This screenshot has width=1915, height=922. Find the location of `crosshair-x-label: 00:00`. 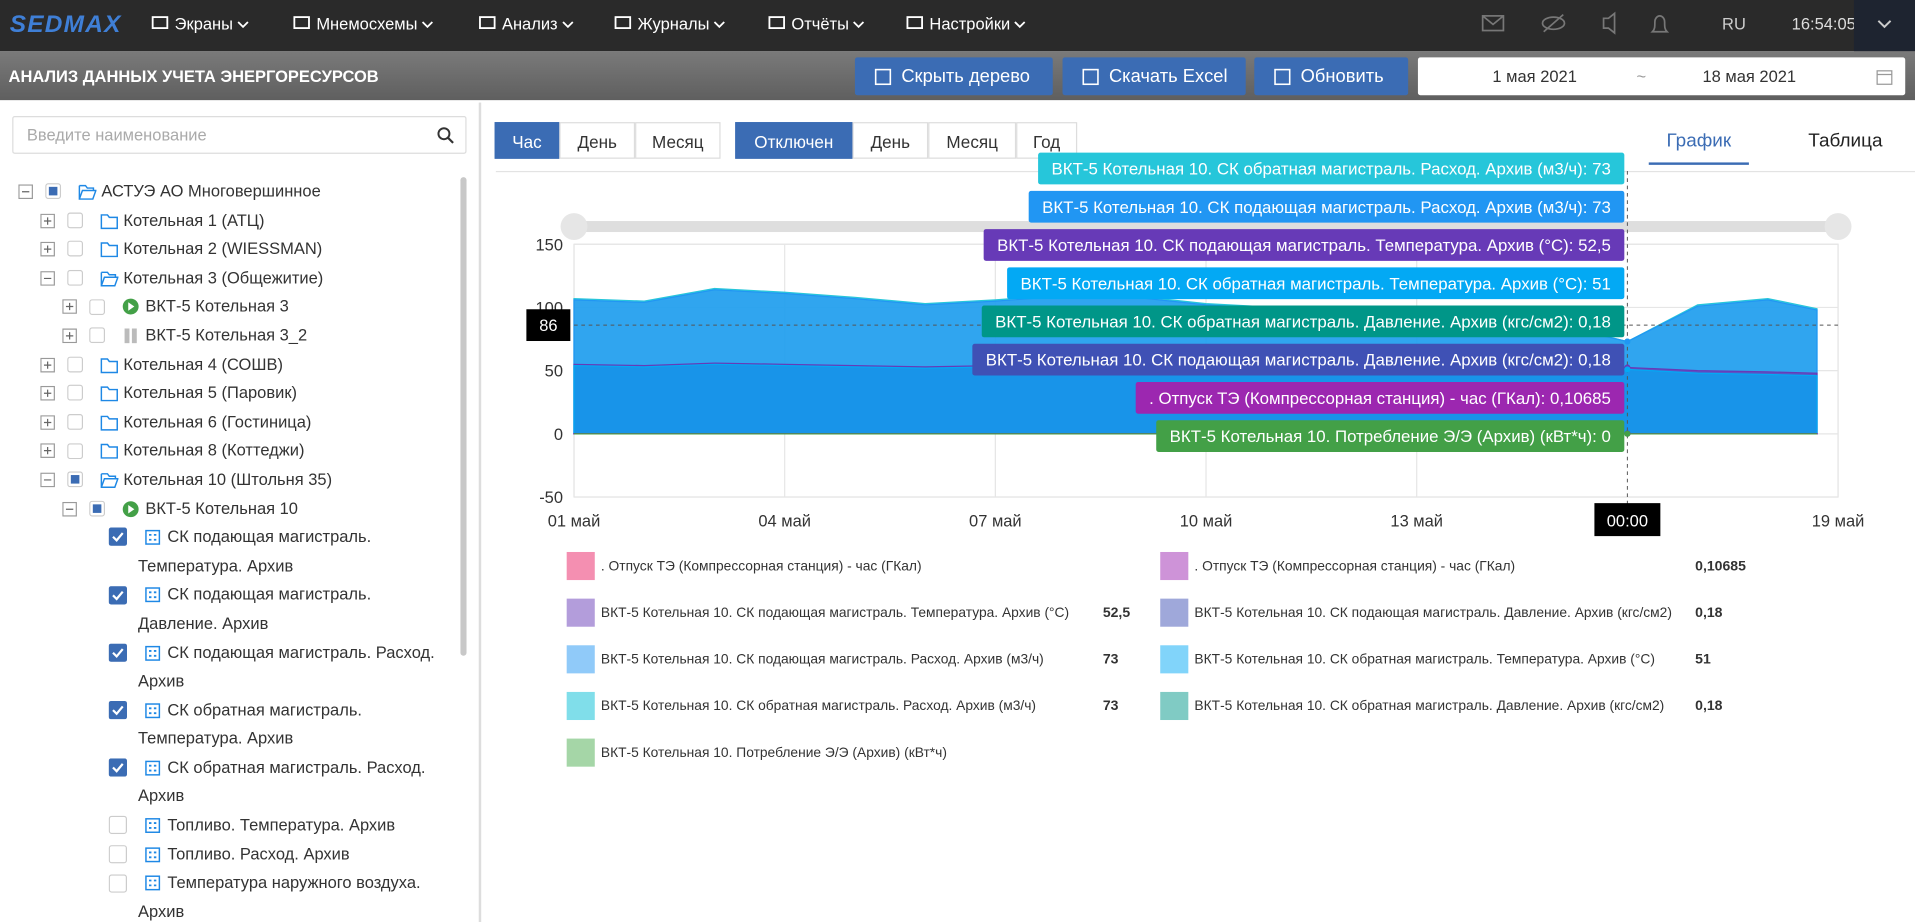

crosshair-x-label: 00:00 is located at coordinates (1627, 521).